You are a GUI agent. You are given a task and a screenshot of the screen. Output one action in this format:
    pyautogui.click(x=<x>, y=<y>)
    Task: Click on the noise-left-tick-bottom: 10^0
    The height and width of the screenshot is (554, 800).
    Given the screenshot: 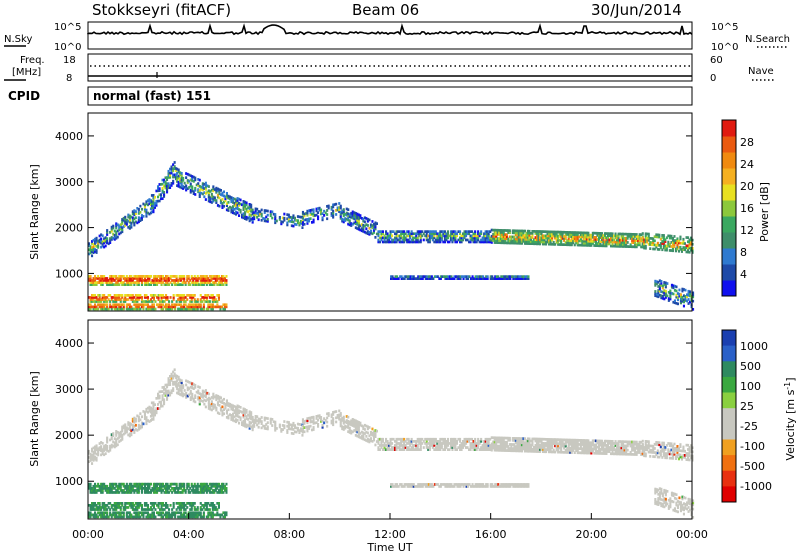 What is the action you would take?
    pyautogui.click(x=67, y=47)
    